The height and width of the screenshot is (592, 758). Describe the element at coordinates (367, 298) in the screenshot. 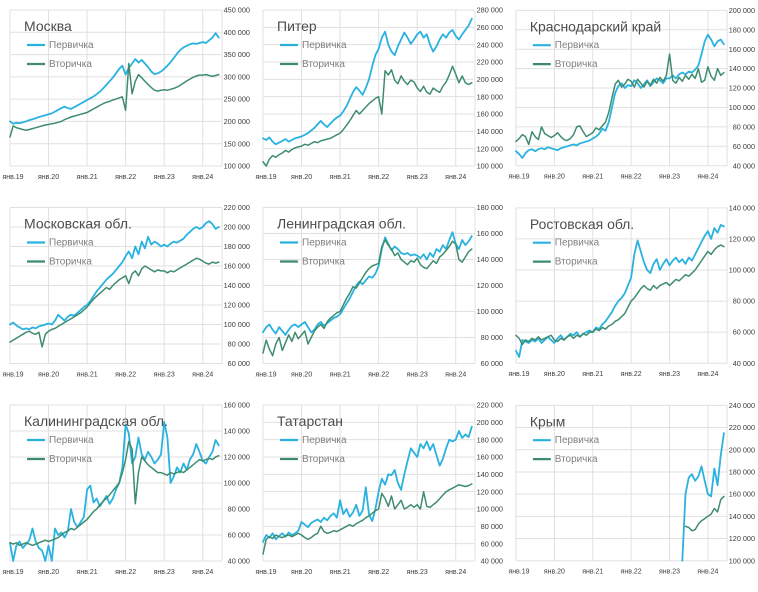

I see `series-secondary` at that location.